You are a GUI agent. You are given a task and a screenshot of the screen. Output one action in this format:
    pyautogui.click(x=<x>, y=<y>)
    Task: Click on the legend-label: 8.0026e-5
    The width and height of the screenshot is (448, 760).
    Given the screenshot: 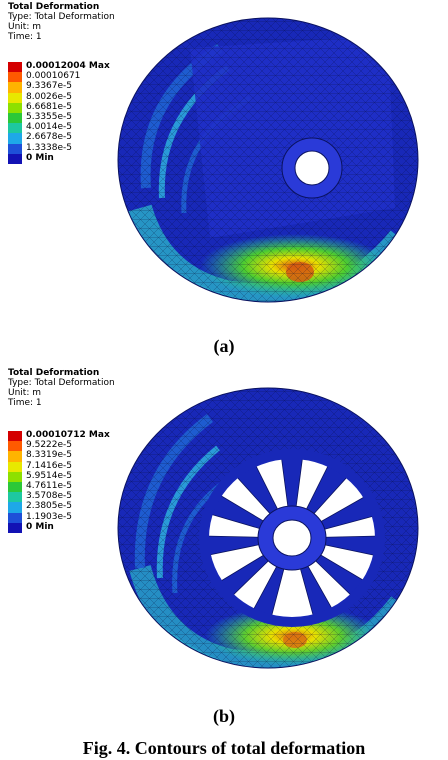 What is the action you would take?
    pyautogui.click(x=49, y=96)
    